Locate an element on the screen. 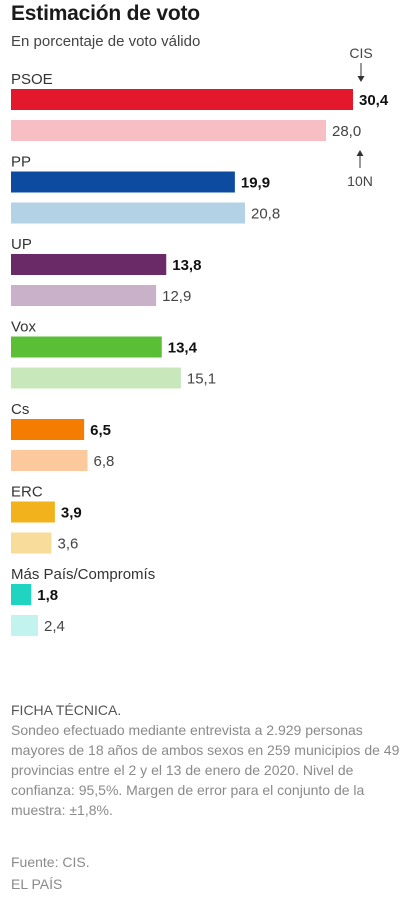 This screenshot has height=921, width=414. bar-current-vox is located at coordinates (86, 347).